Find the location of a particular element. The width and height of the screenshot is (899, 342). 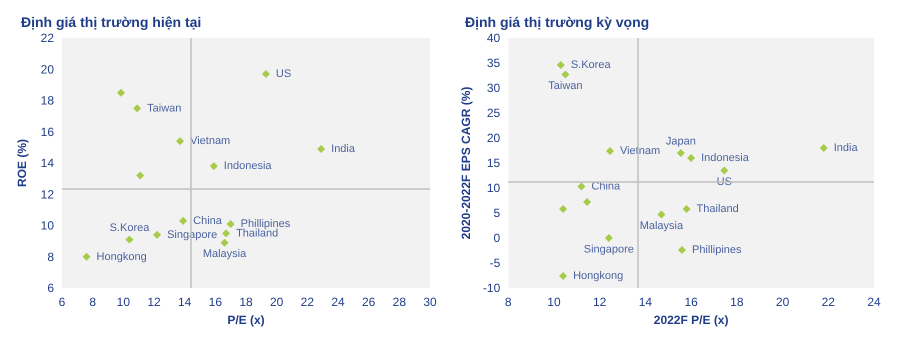

y-axis-title: 2020-2022F EPS CAGR (%) is located at coordinates (466, 163).